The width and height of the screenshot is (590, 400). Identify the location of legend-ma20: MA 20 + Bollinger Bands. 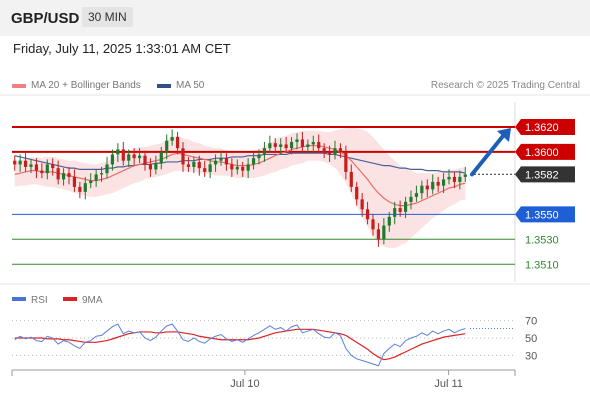
(76, 85).